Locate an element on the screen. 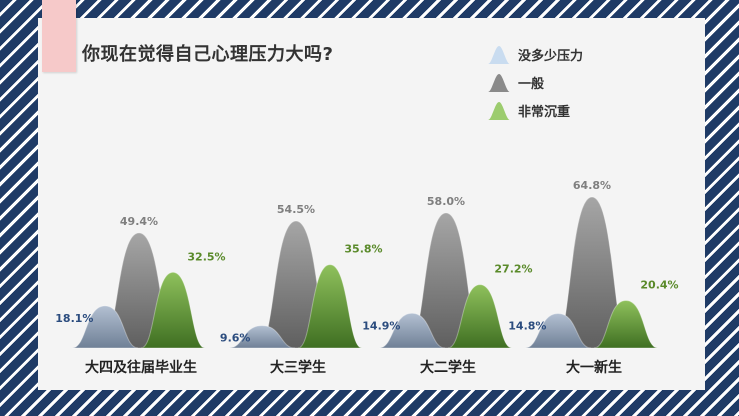 The width and height of the screenshot is (739, 416). legend-item-moderate: 一般 is located at coordinates (534, 82).